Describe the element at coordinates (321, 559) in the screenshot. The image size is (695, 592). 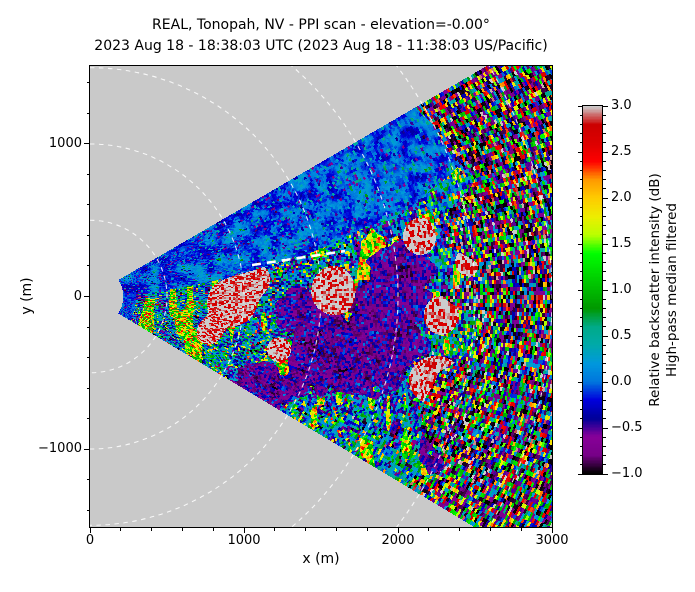
I see `x-axis-label: x (m)` at that location.